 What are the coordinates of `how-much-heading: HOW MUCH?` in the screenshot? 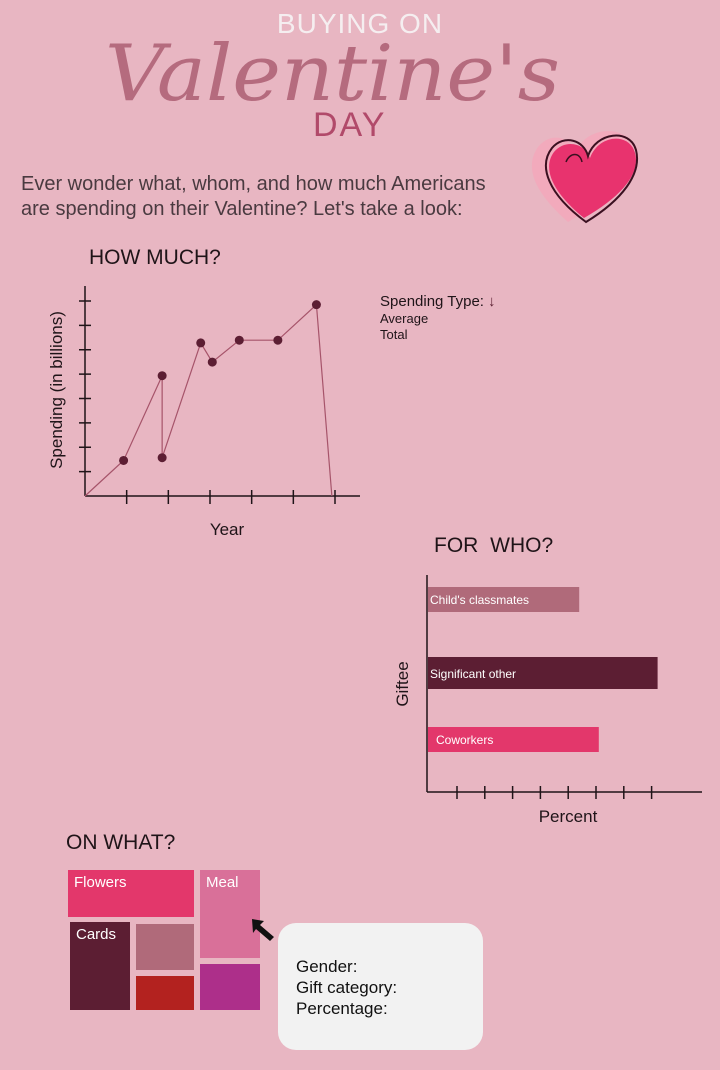 It's located at (155, 257).